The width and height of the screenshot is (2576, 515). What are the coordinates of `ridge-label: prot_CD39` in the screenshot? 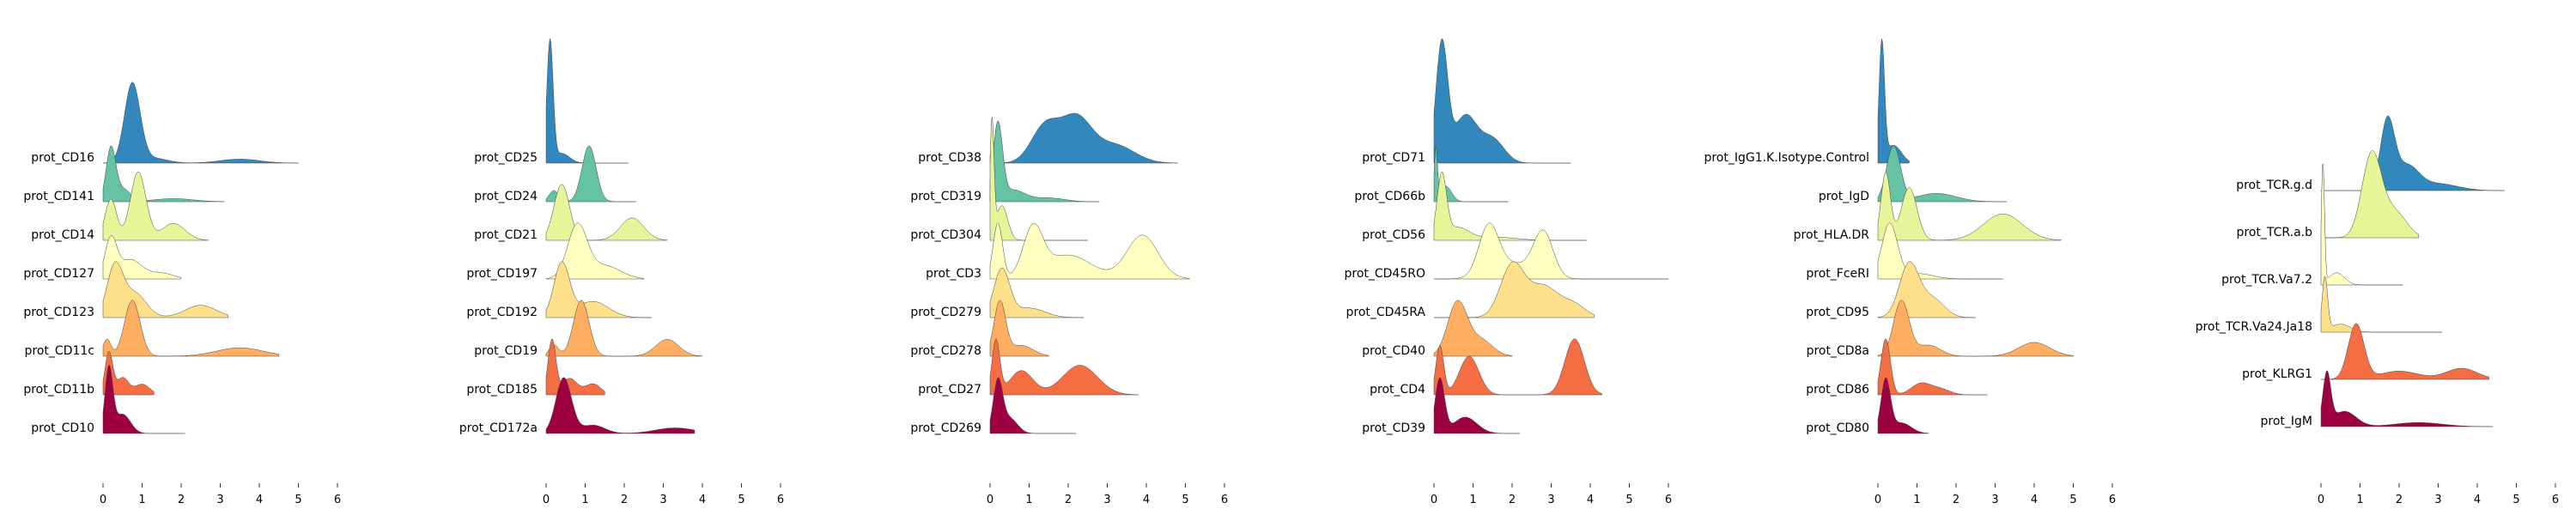 It's located at (1393, 428).